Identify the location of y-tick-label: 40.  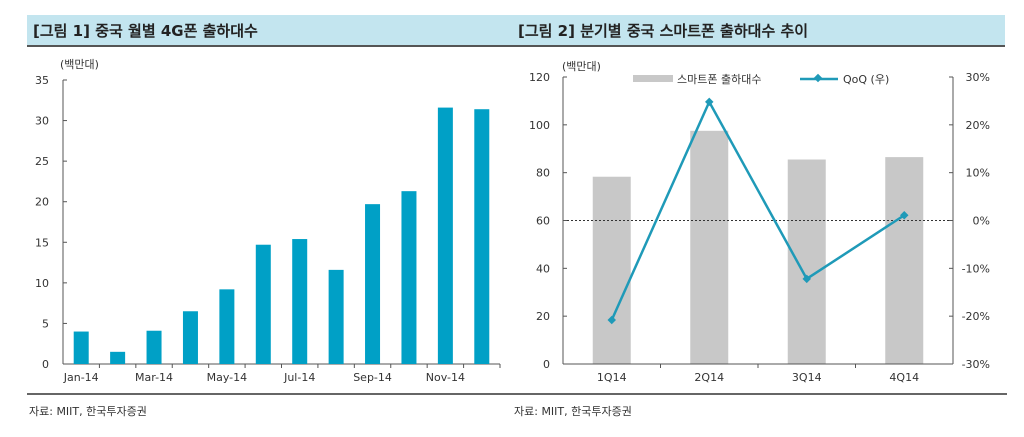
(543, 268).